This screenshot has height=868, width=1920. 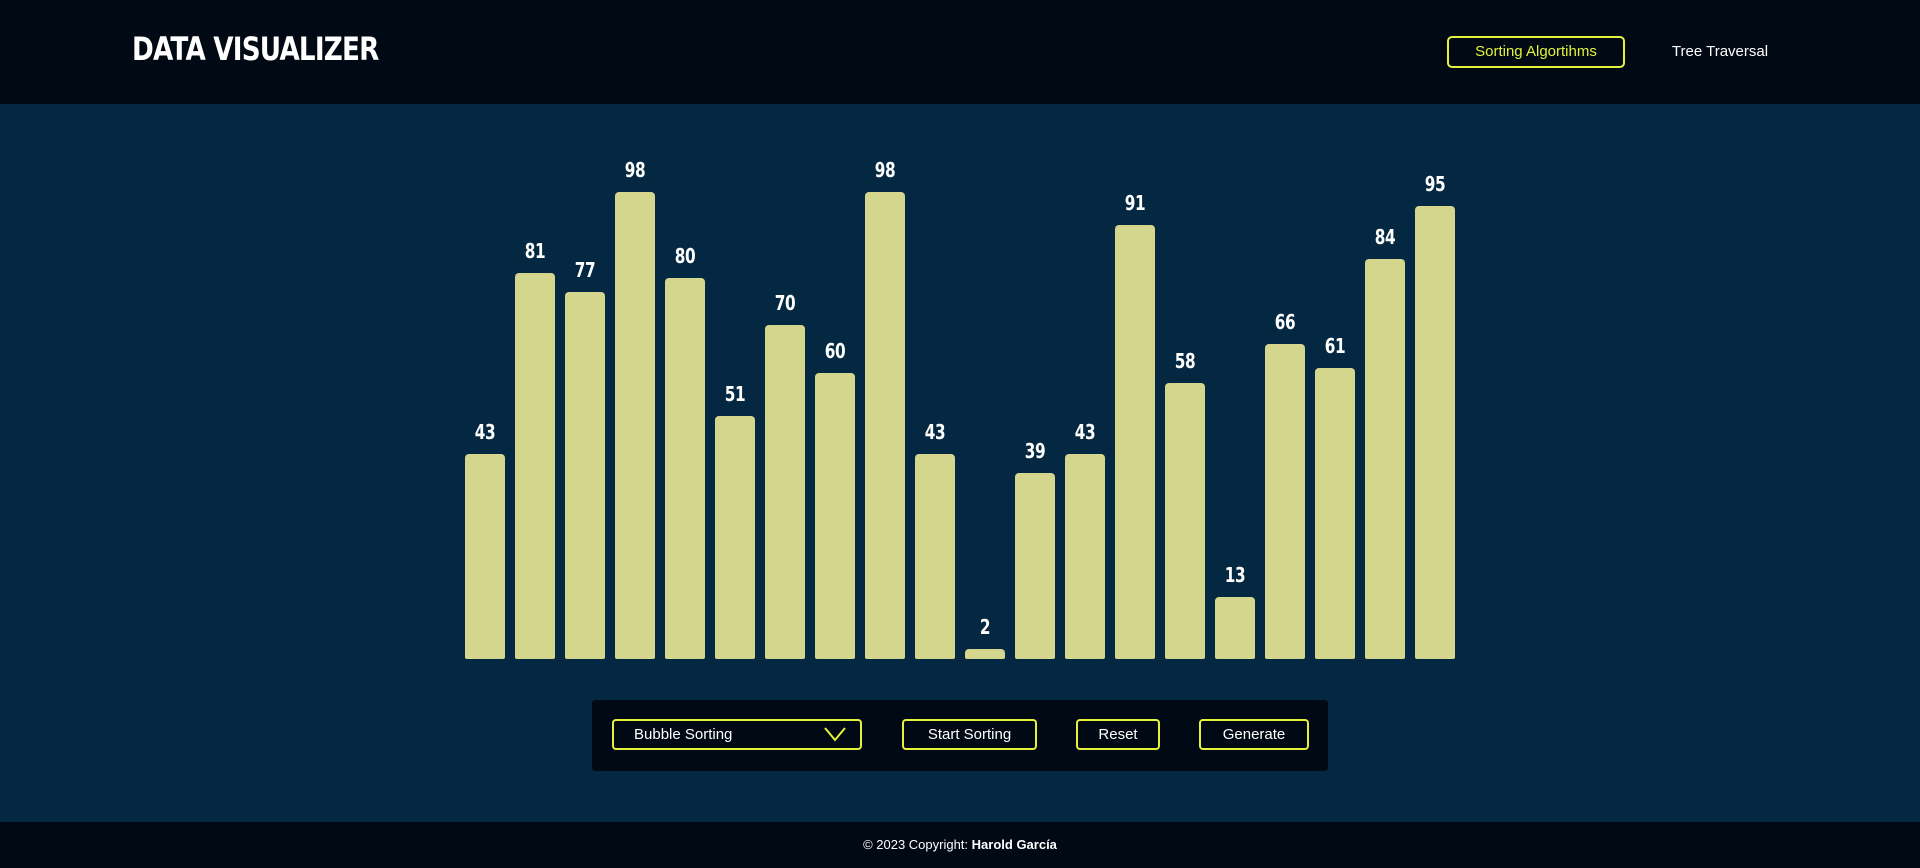 I want to click on chevron-down-icon, so click(x=835, y=734).